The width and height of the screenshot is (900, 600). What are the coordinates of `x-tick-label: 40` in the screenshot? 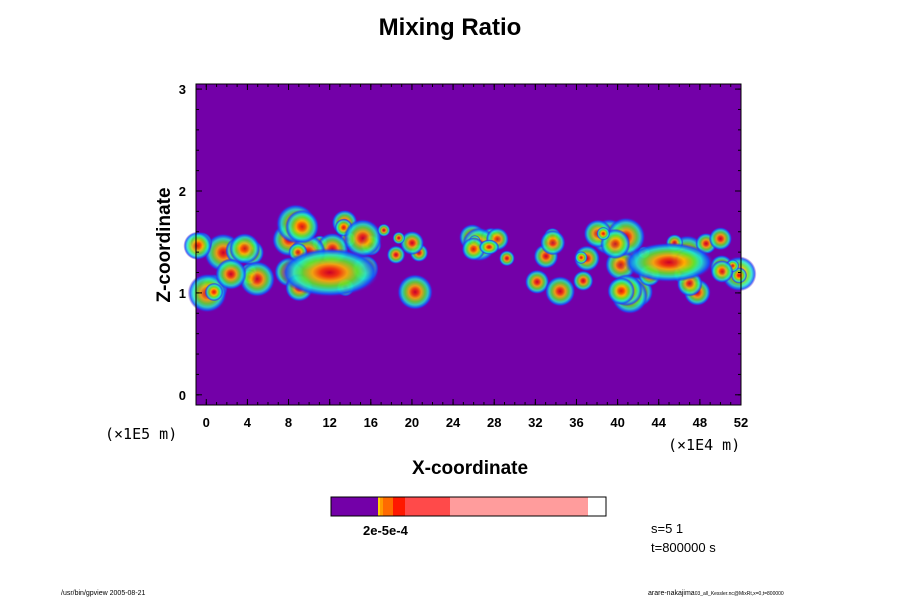 It's located at (617, 422).